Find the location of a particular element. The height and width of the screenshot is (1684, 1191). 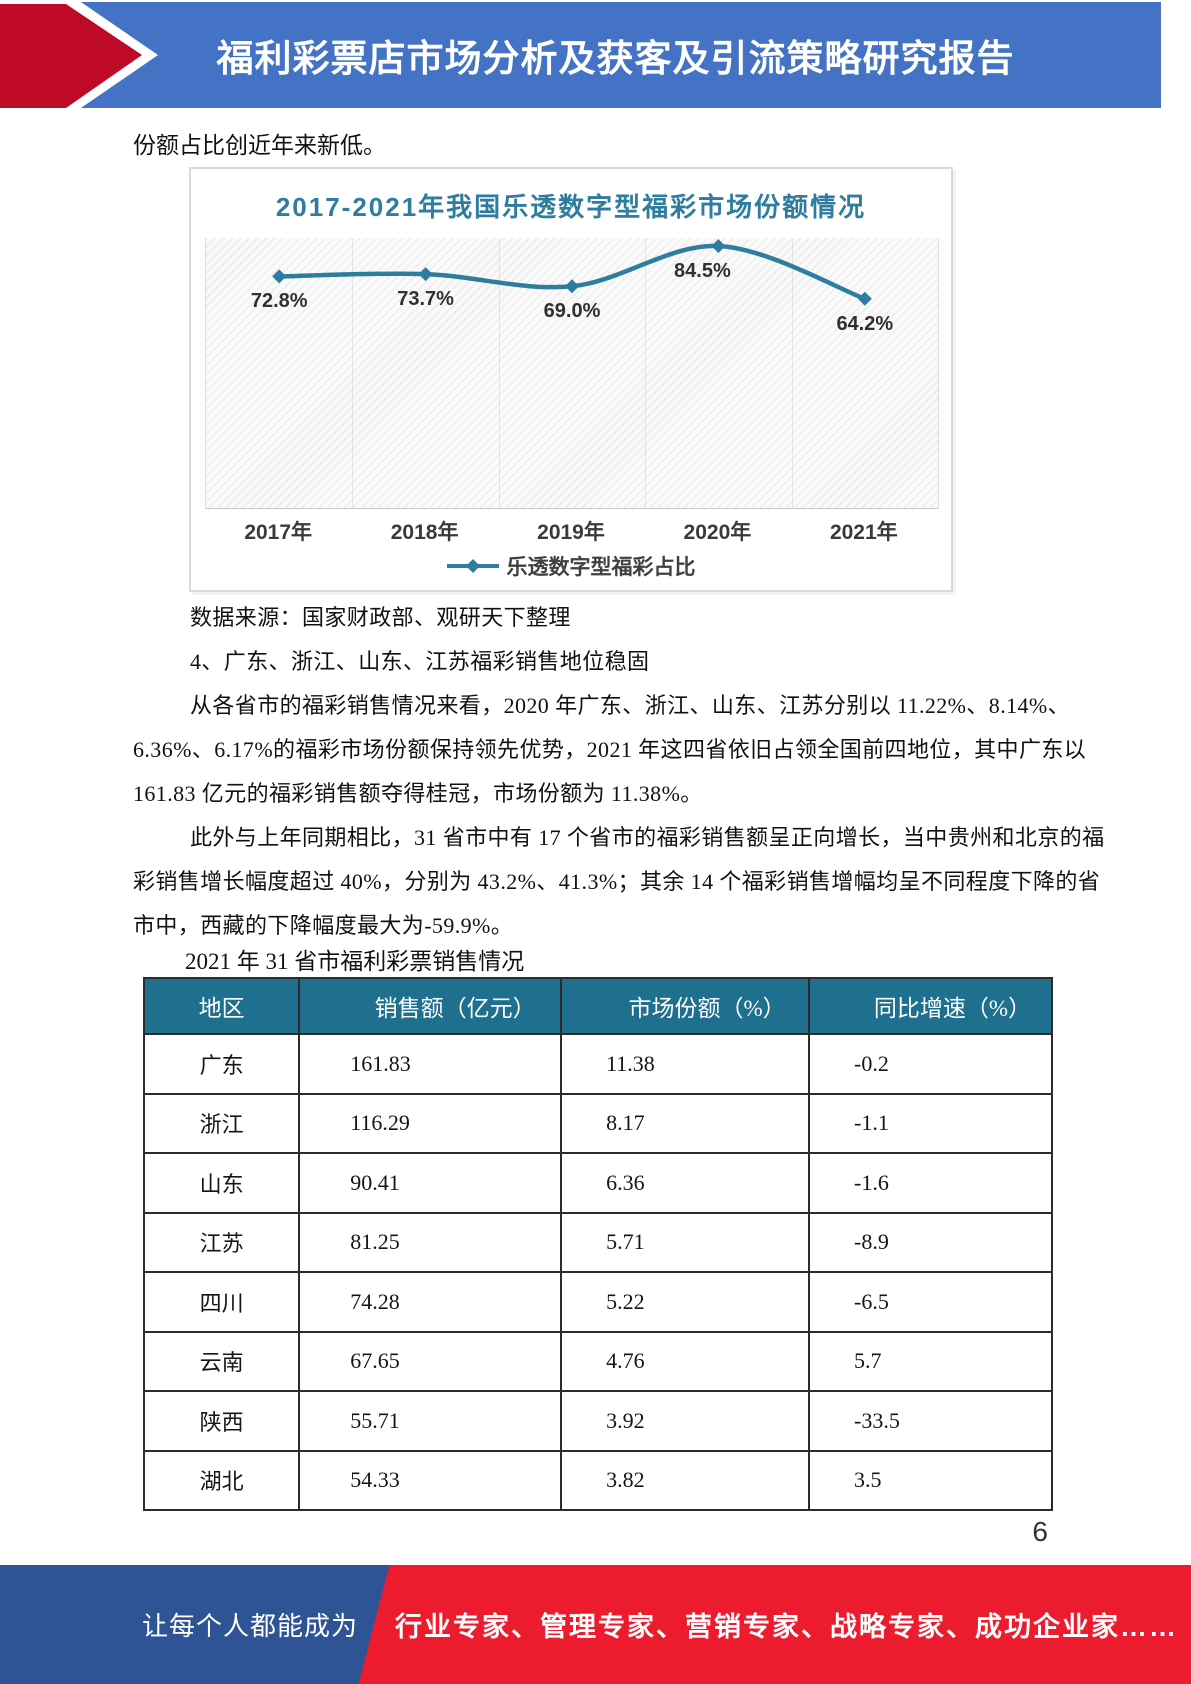

x-axis-label: 2021年 is located at coordinates (863, 532).